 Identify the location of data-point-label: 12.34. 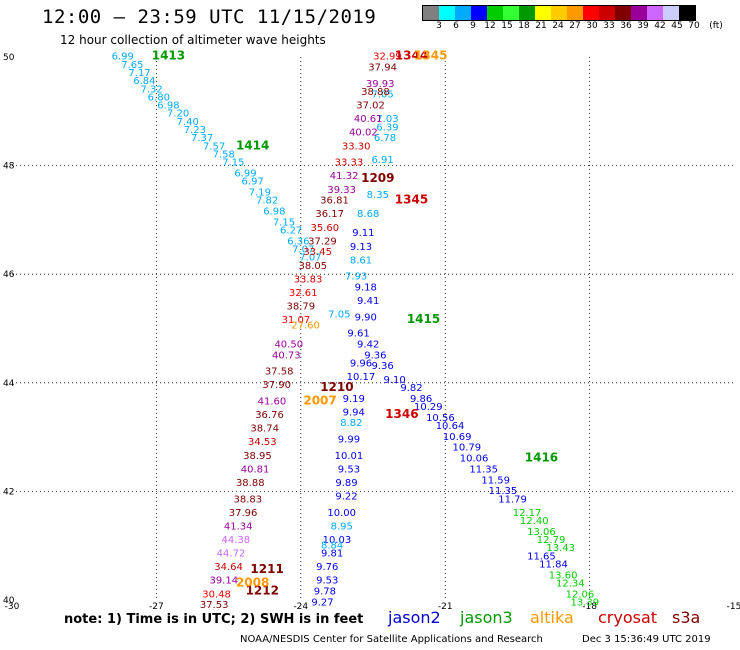
(570, 583).